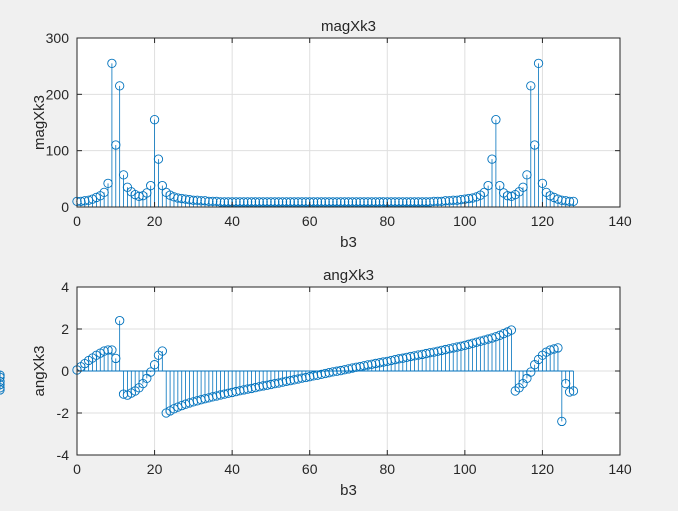 The image size is (678, 511). What do you see at coordinates (465, 221) in the screenshot?
I see `mag-x-tick-label: 100` at bounding box center [465, 221].